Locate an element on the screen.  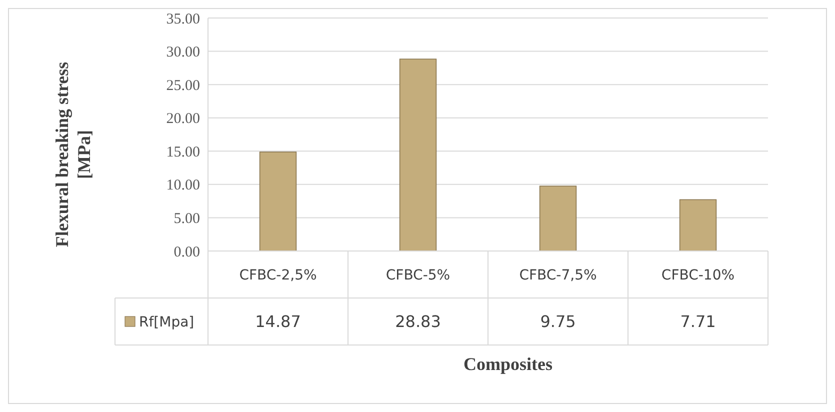
y-tick-label: 10.00 is located at coordinates (183, 186).